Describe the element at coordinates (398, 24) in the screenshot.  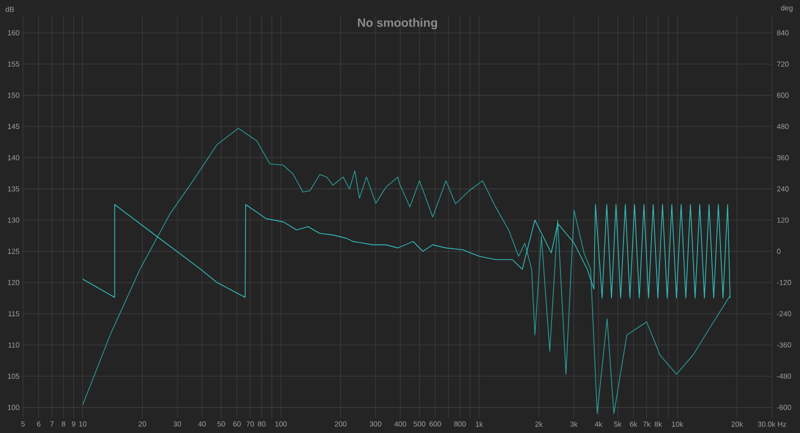
I see `chart-title: No smoothing` at that location.